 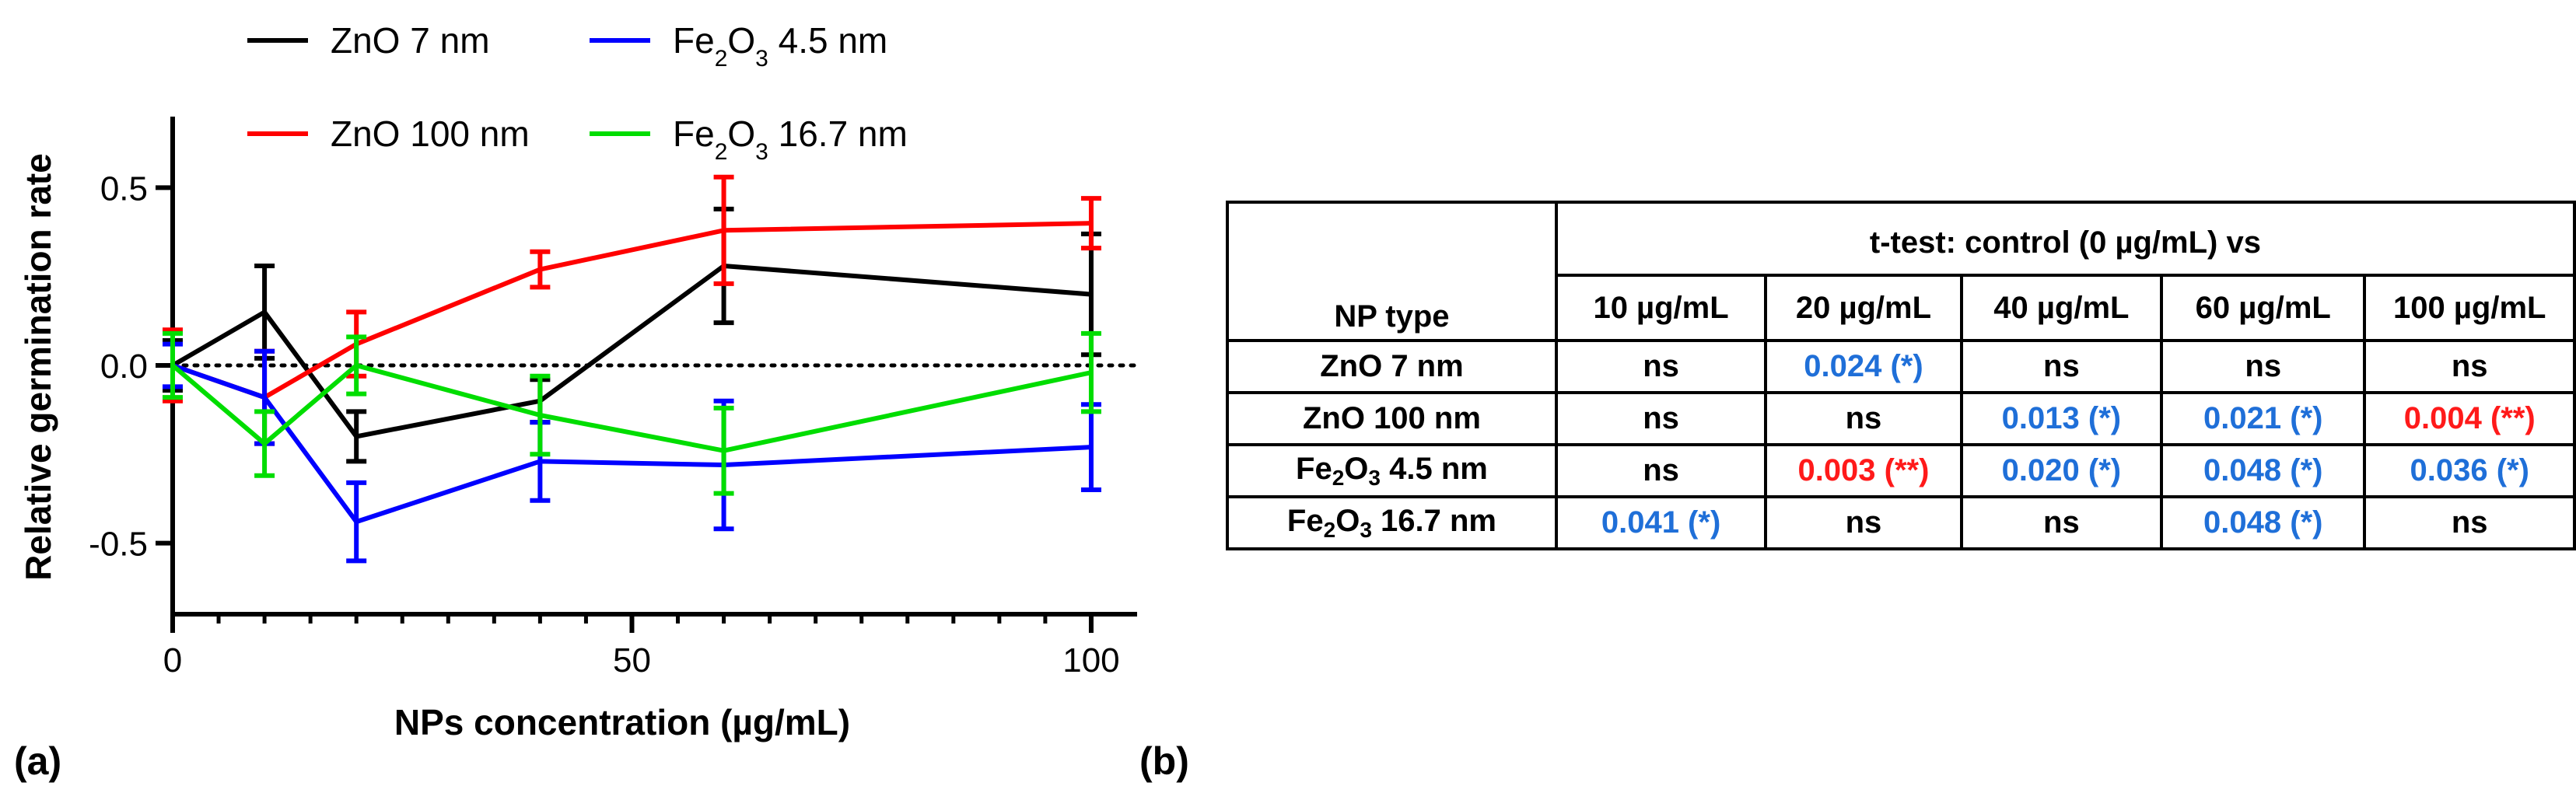 I want to click on legend-label: ZnO 7 nm, so click(x=411, y=40).